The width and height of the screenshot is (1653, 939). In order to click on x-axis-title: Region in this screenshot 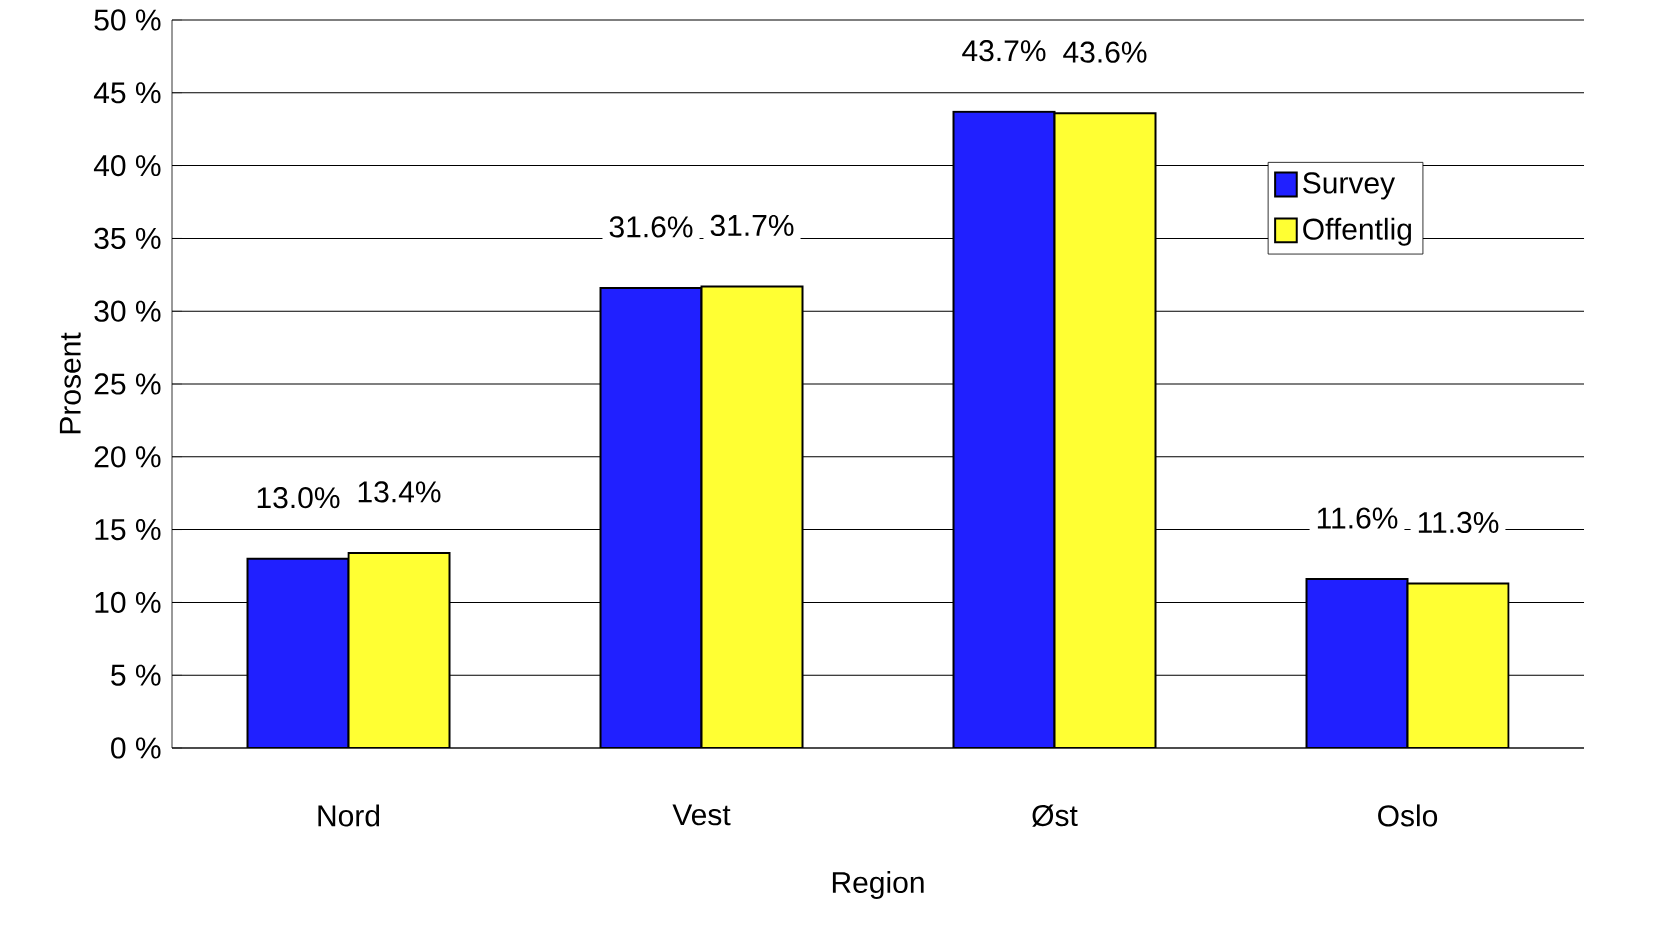, I will do `click(878, 885)`.